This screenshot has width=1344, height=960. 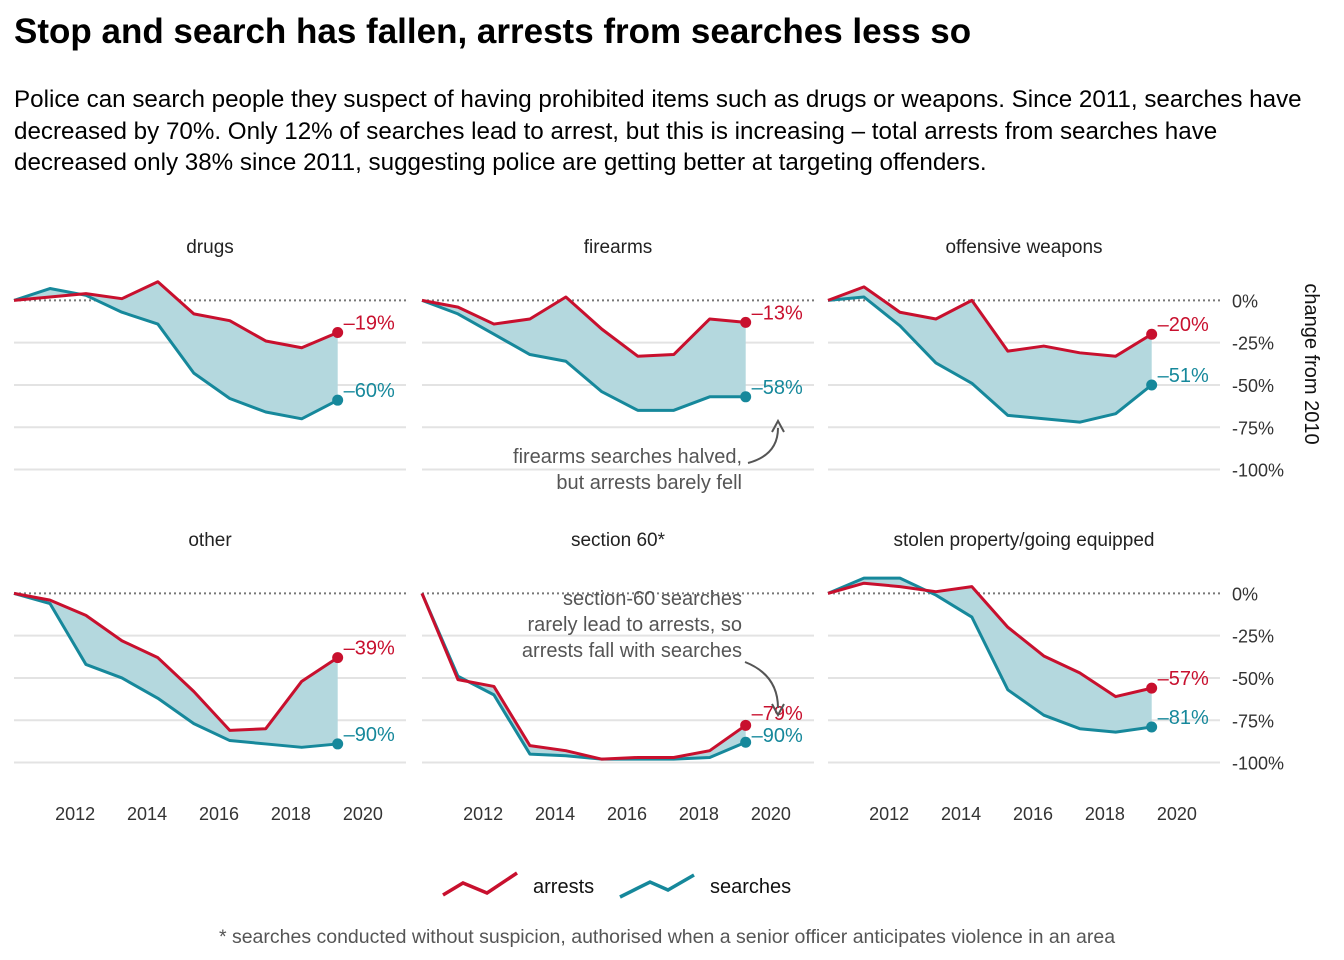 I want to click on panel-title: drugs, so click(x=210, y=247).